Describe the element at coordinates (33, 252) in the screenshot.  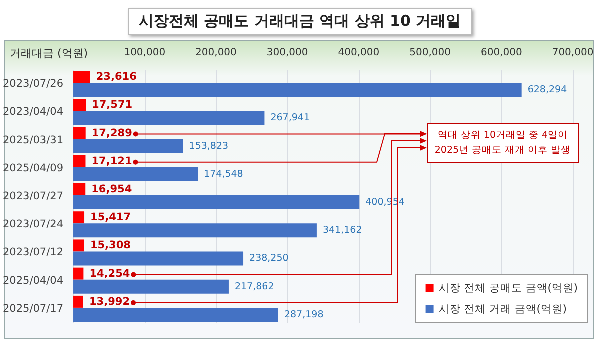
I see `y-tick-label: 2023/07/12` at that location.